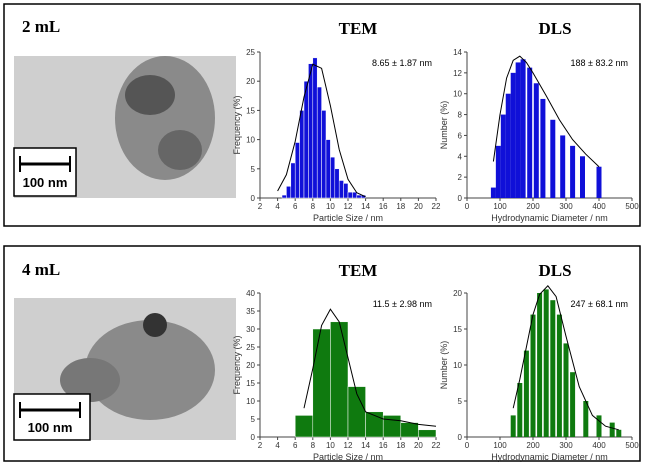 This screenshot has height=468, width=646. I want to click on y-tick-label: 25, so click(250, 52).